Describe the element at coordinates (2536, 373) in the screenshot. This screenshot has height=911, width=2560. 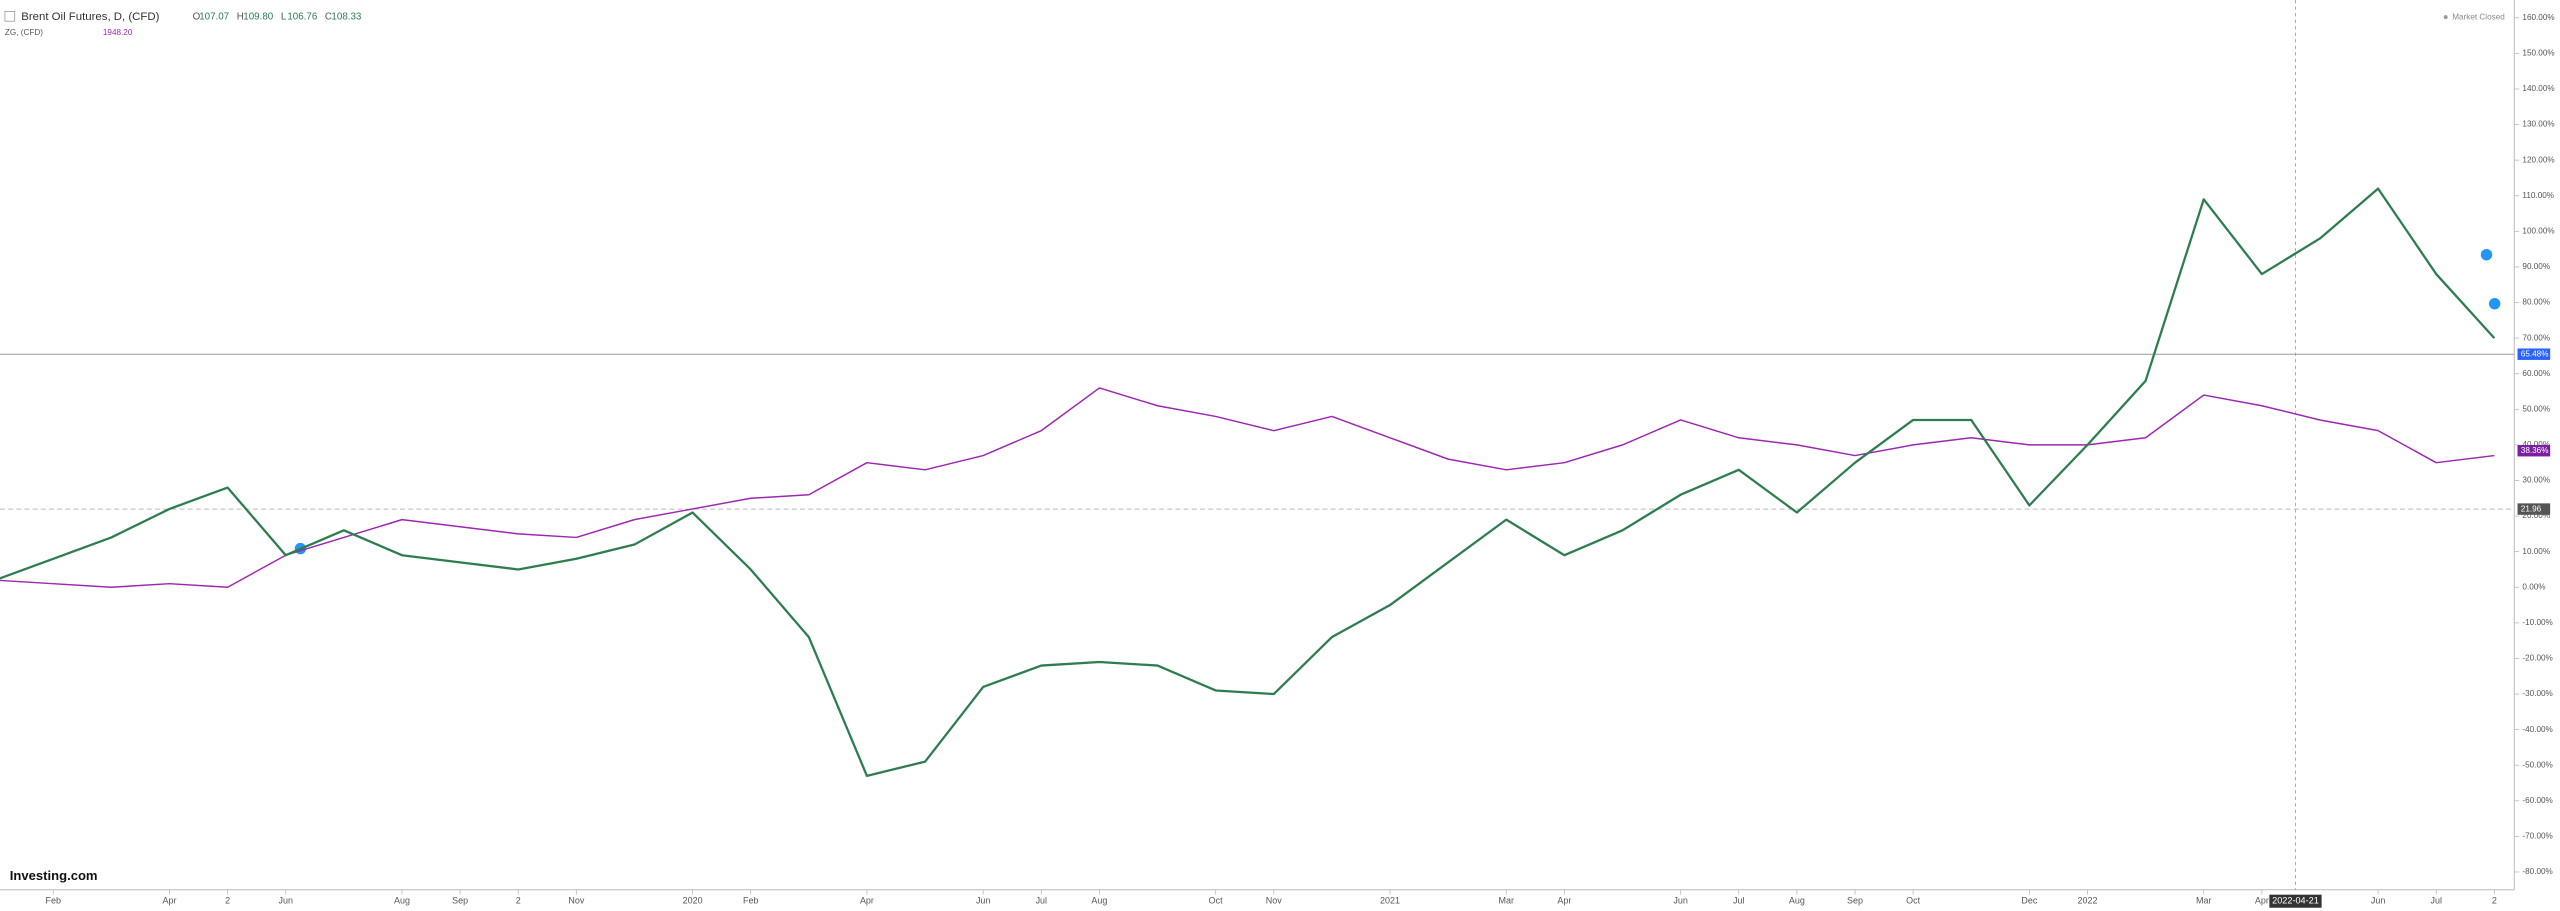
I see `y-tick-label: 60.00%` at that location.